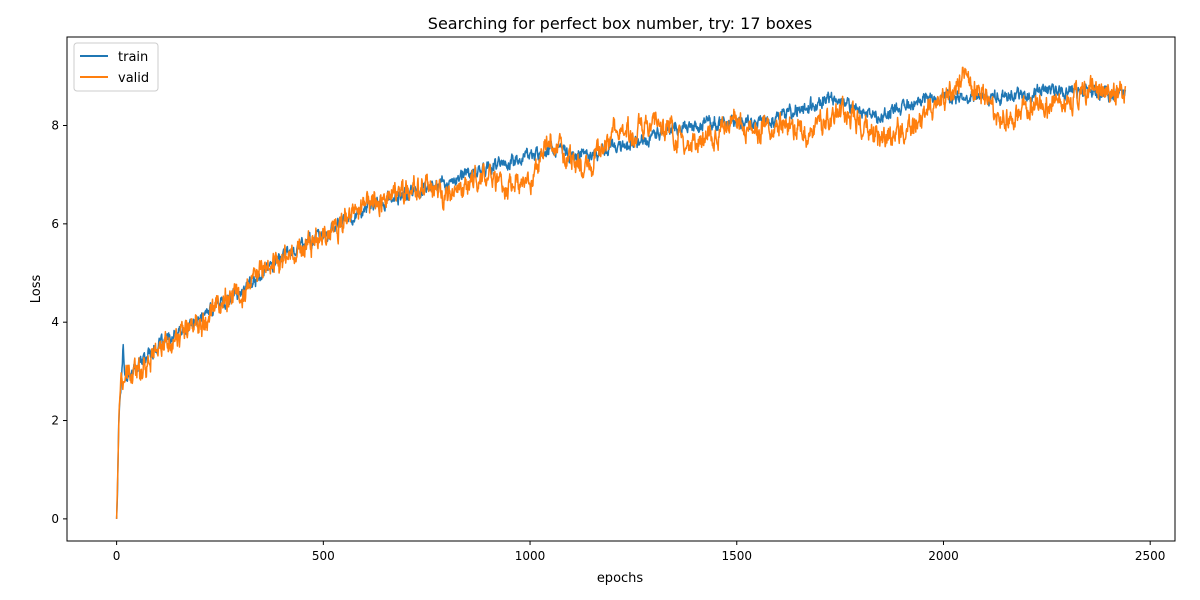 The width and height of the screenshot is (1200, 600). Describe the element at coordinates (116, 67) in the screenshot. I see `legend: train valid` at that location.